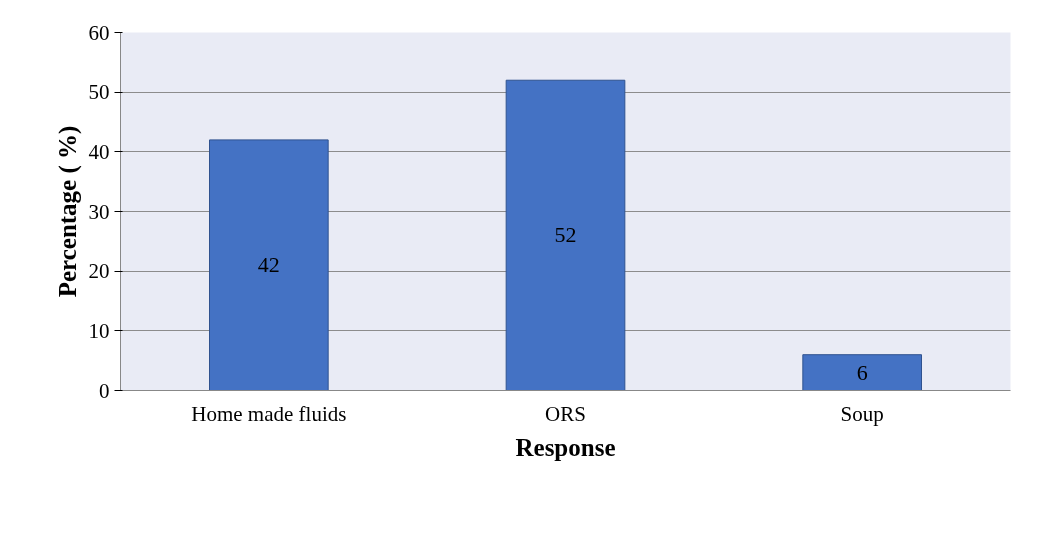  Describe the element at coordinates (99, 211) in the screenshot. I see `y-tick-label: 30` at that location.